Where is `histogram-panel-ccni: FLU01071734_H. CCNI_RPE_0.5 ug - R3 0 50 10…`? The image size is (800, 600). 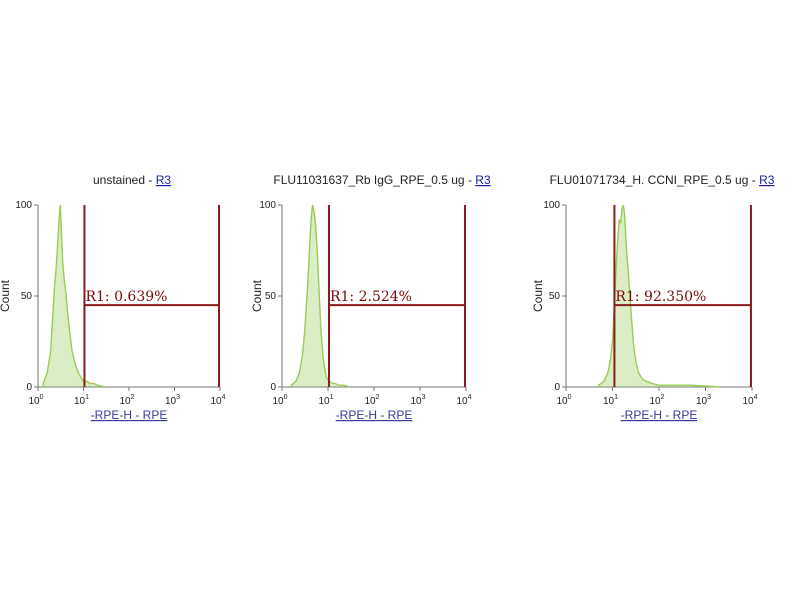
histogram-panel-ccni: FLU01071734_H. CCNI_RPE_0.5 ug - R3 0 50 10… is located at coordinates (653, 297).